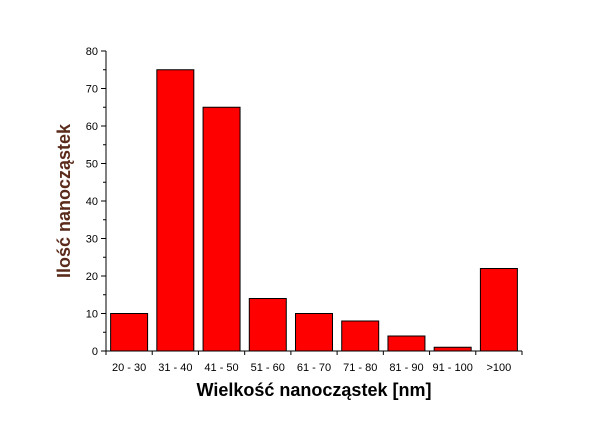 The width and height of the screenshot is (604, 422). Describe the element at coordinates (268, 368) in the screenshot. I see `x-tick-label-3: 51 - 60` at that location.